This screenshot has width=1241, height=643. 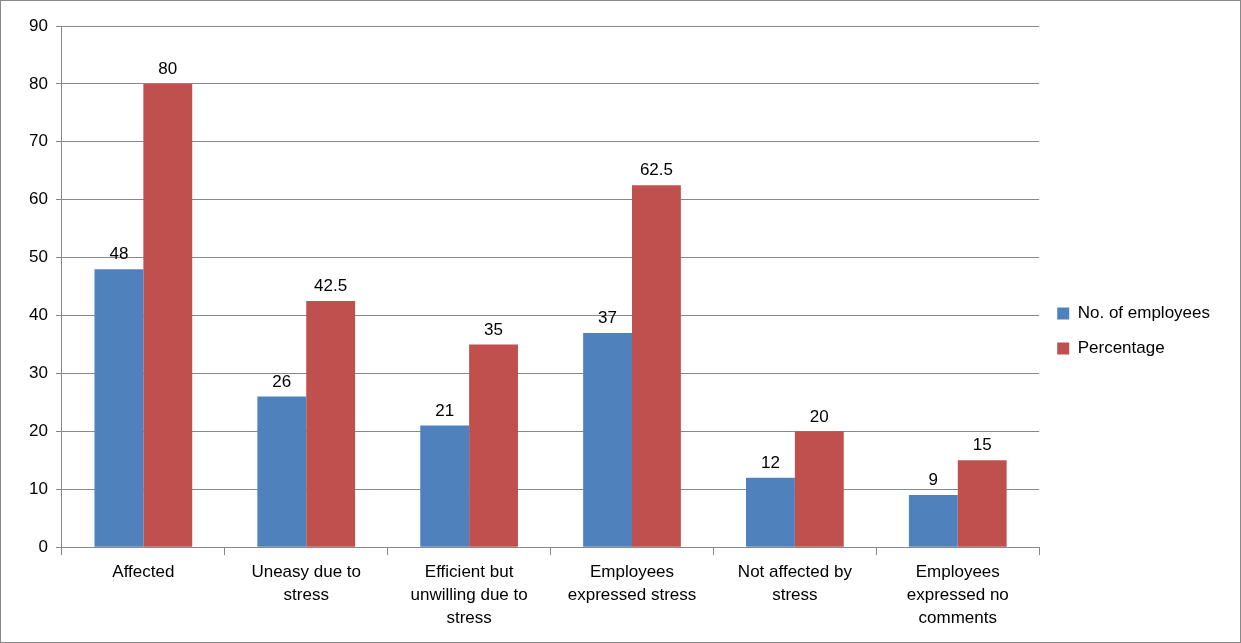 I want to click on y-tick-label: 10, so click(x=38, y=488).